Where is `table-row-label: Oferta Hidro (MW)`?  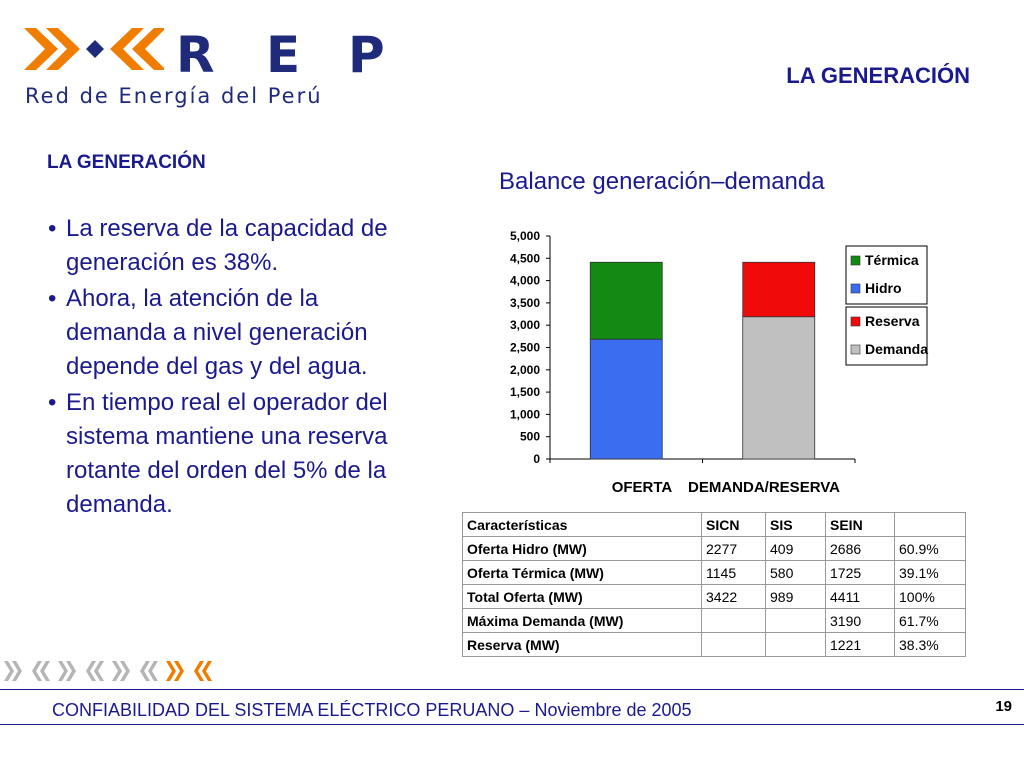
table-row-label: Oferta Hidro (MW) is located at coordinates (582, 548).